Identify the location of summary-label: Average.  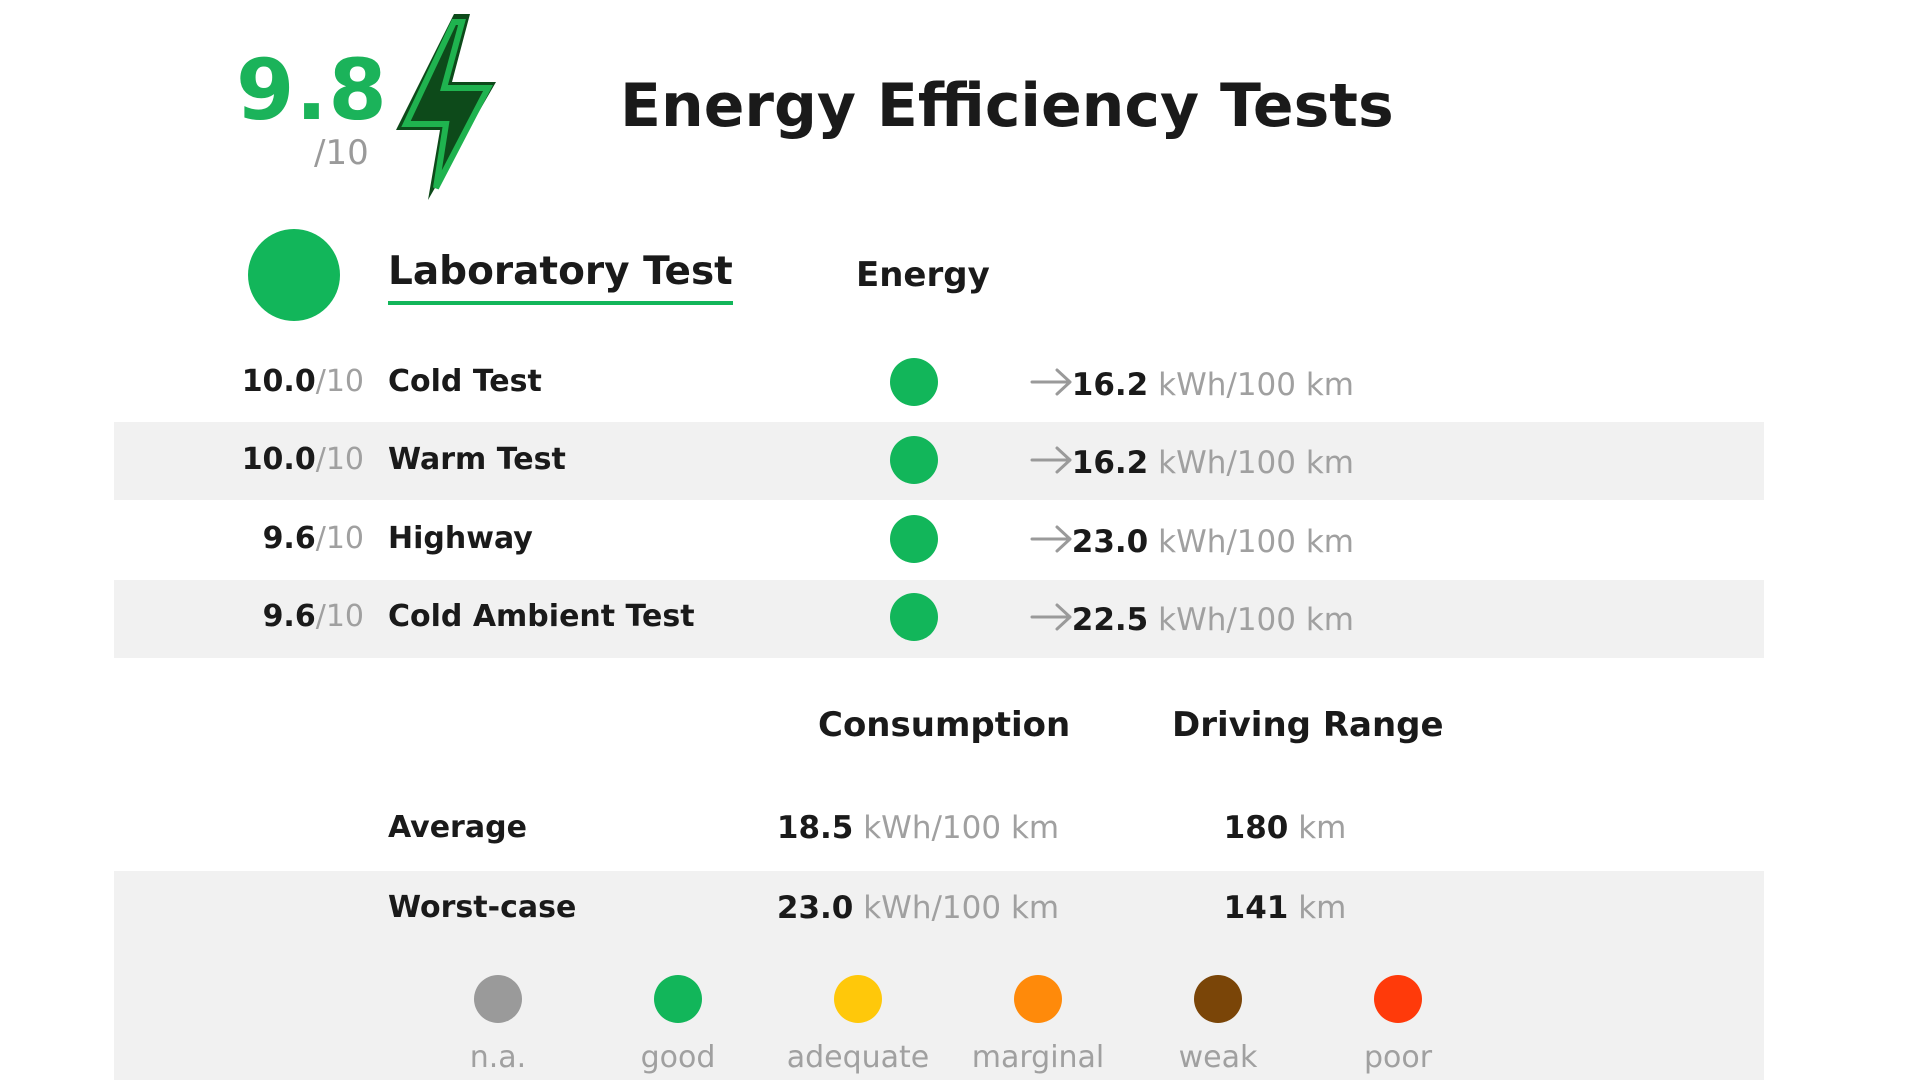
(457, 827).